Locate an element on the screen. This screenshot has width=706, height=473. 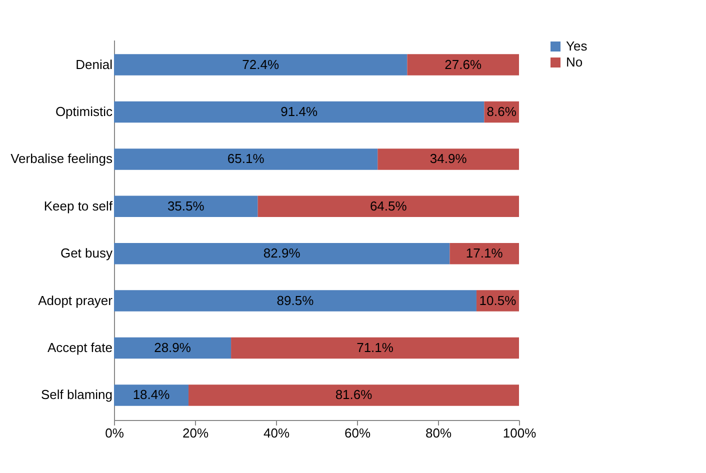
y-tick-label: Adopt prayer is located at coordinates (76, 300).